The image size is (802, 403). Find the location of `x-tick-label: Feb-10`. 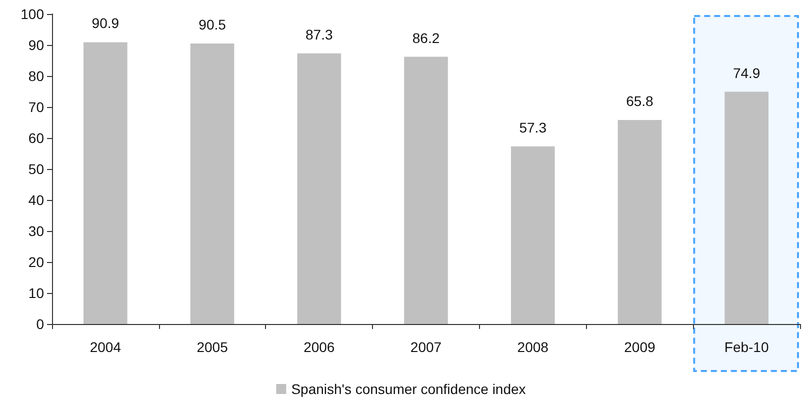

x-tick-label: Feb-10 is located at coordinates (746, 347).